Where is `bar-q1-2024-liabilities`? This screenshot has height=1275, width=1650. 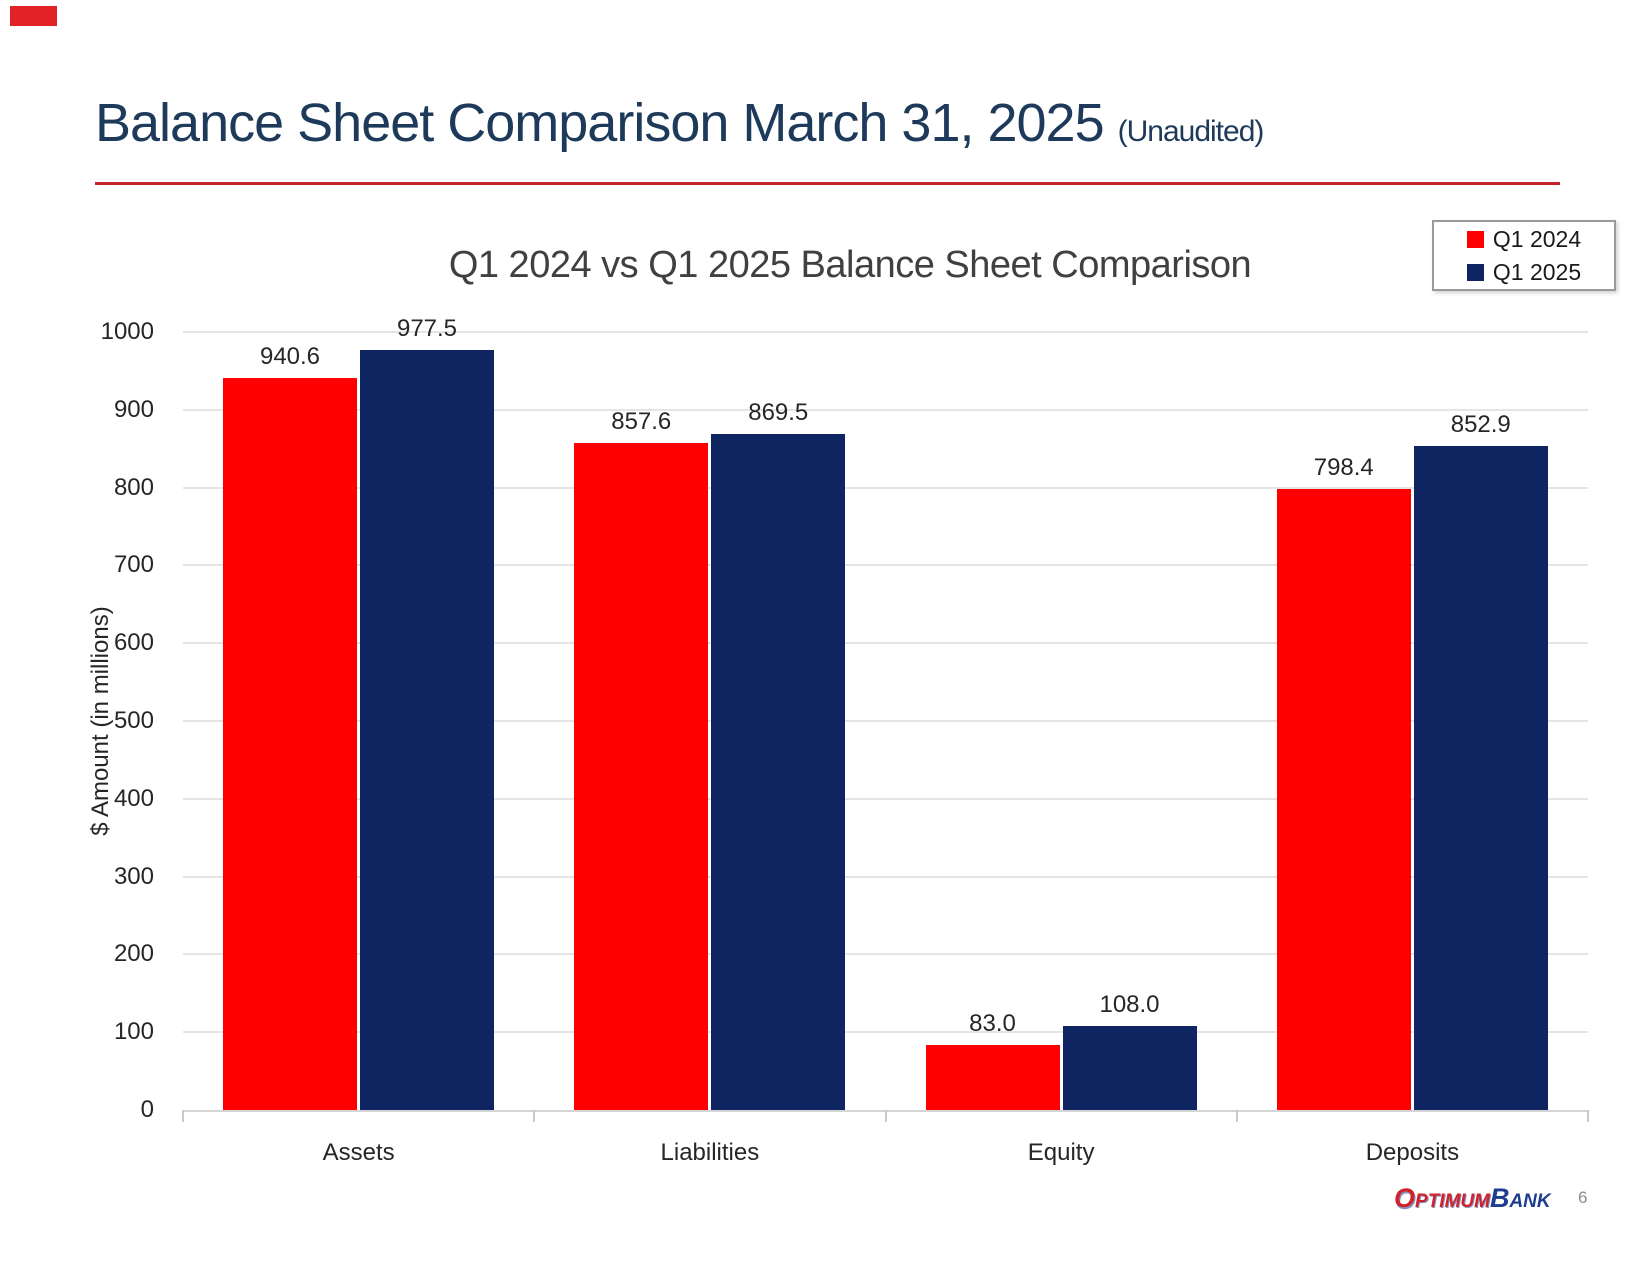 bar-q1-2024-liabilities is located at coordinates (641, 776).